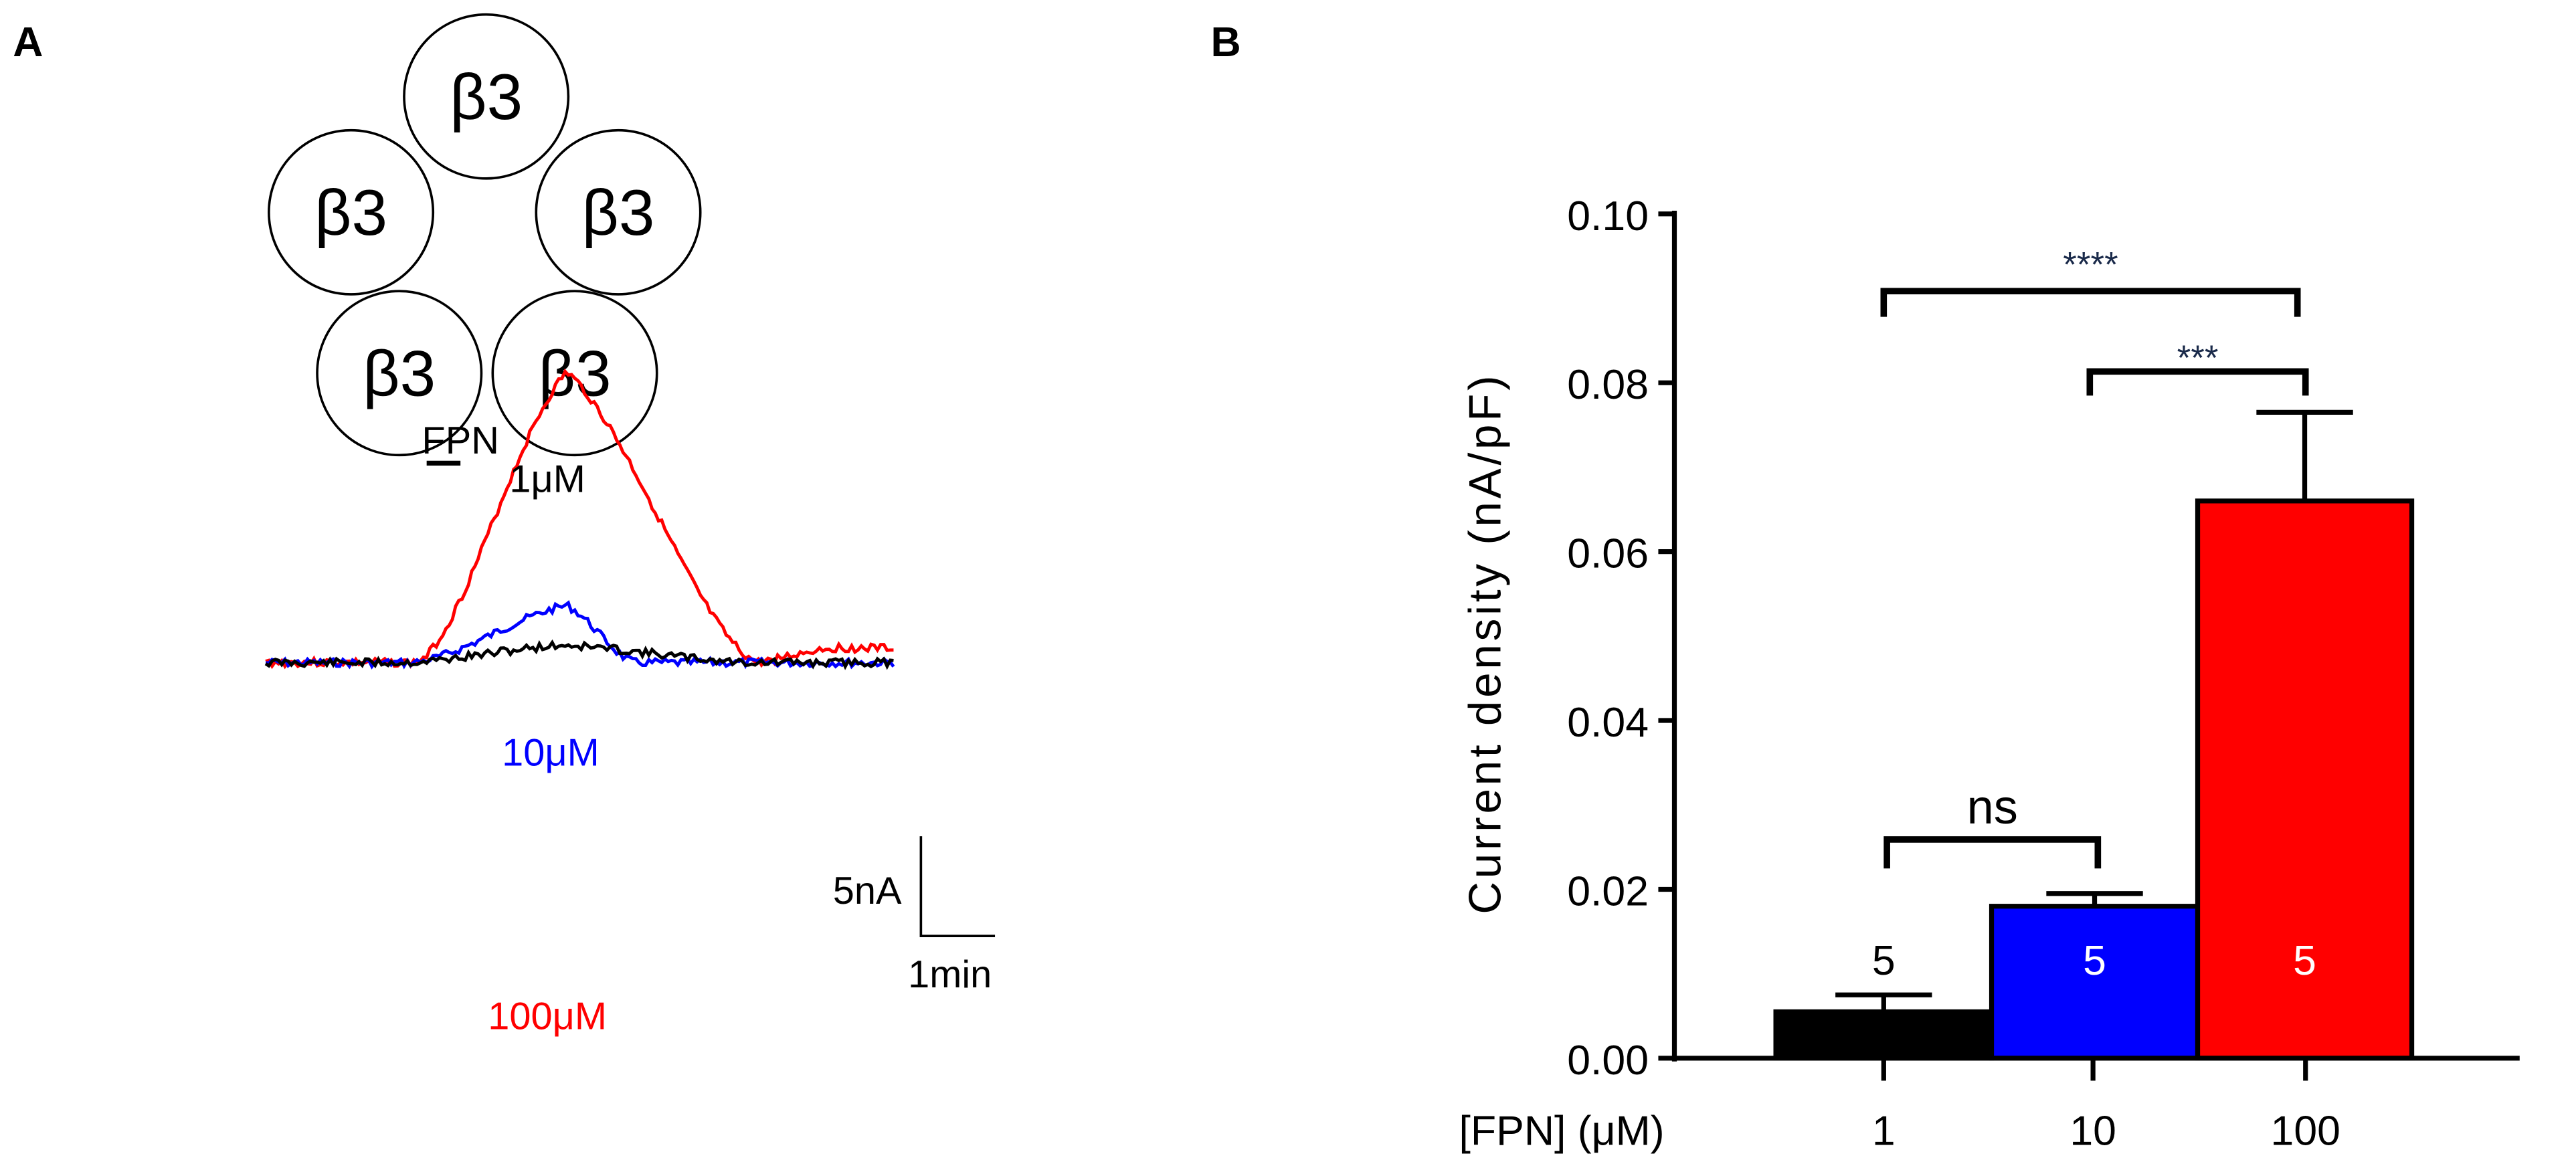 The width and height of the screenshot is (2576, 1174). I want to click on significance-label: ns, so click(1992, 808).